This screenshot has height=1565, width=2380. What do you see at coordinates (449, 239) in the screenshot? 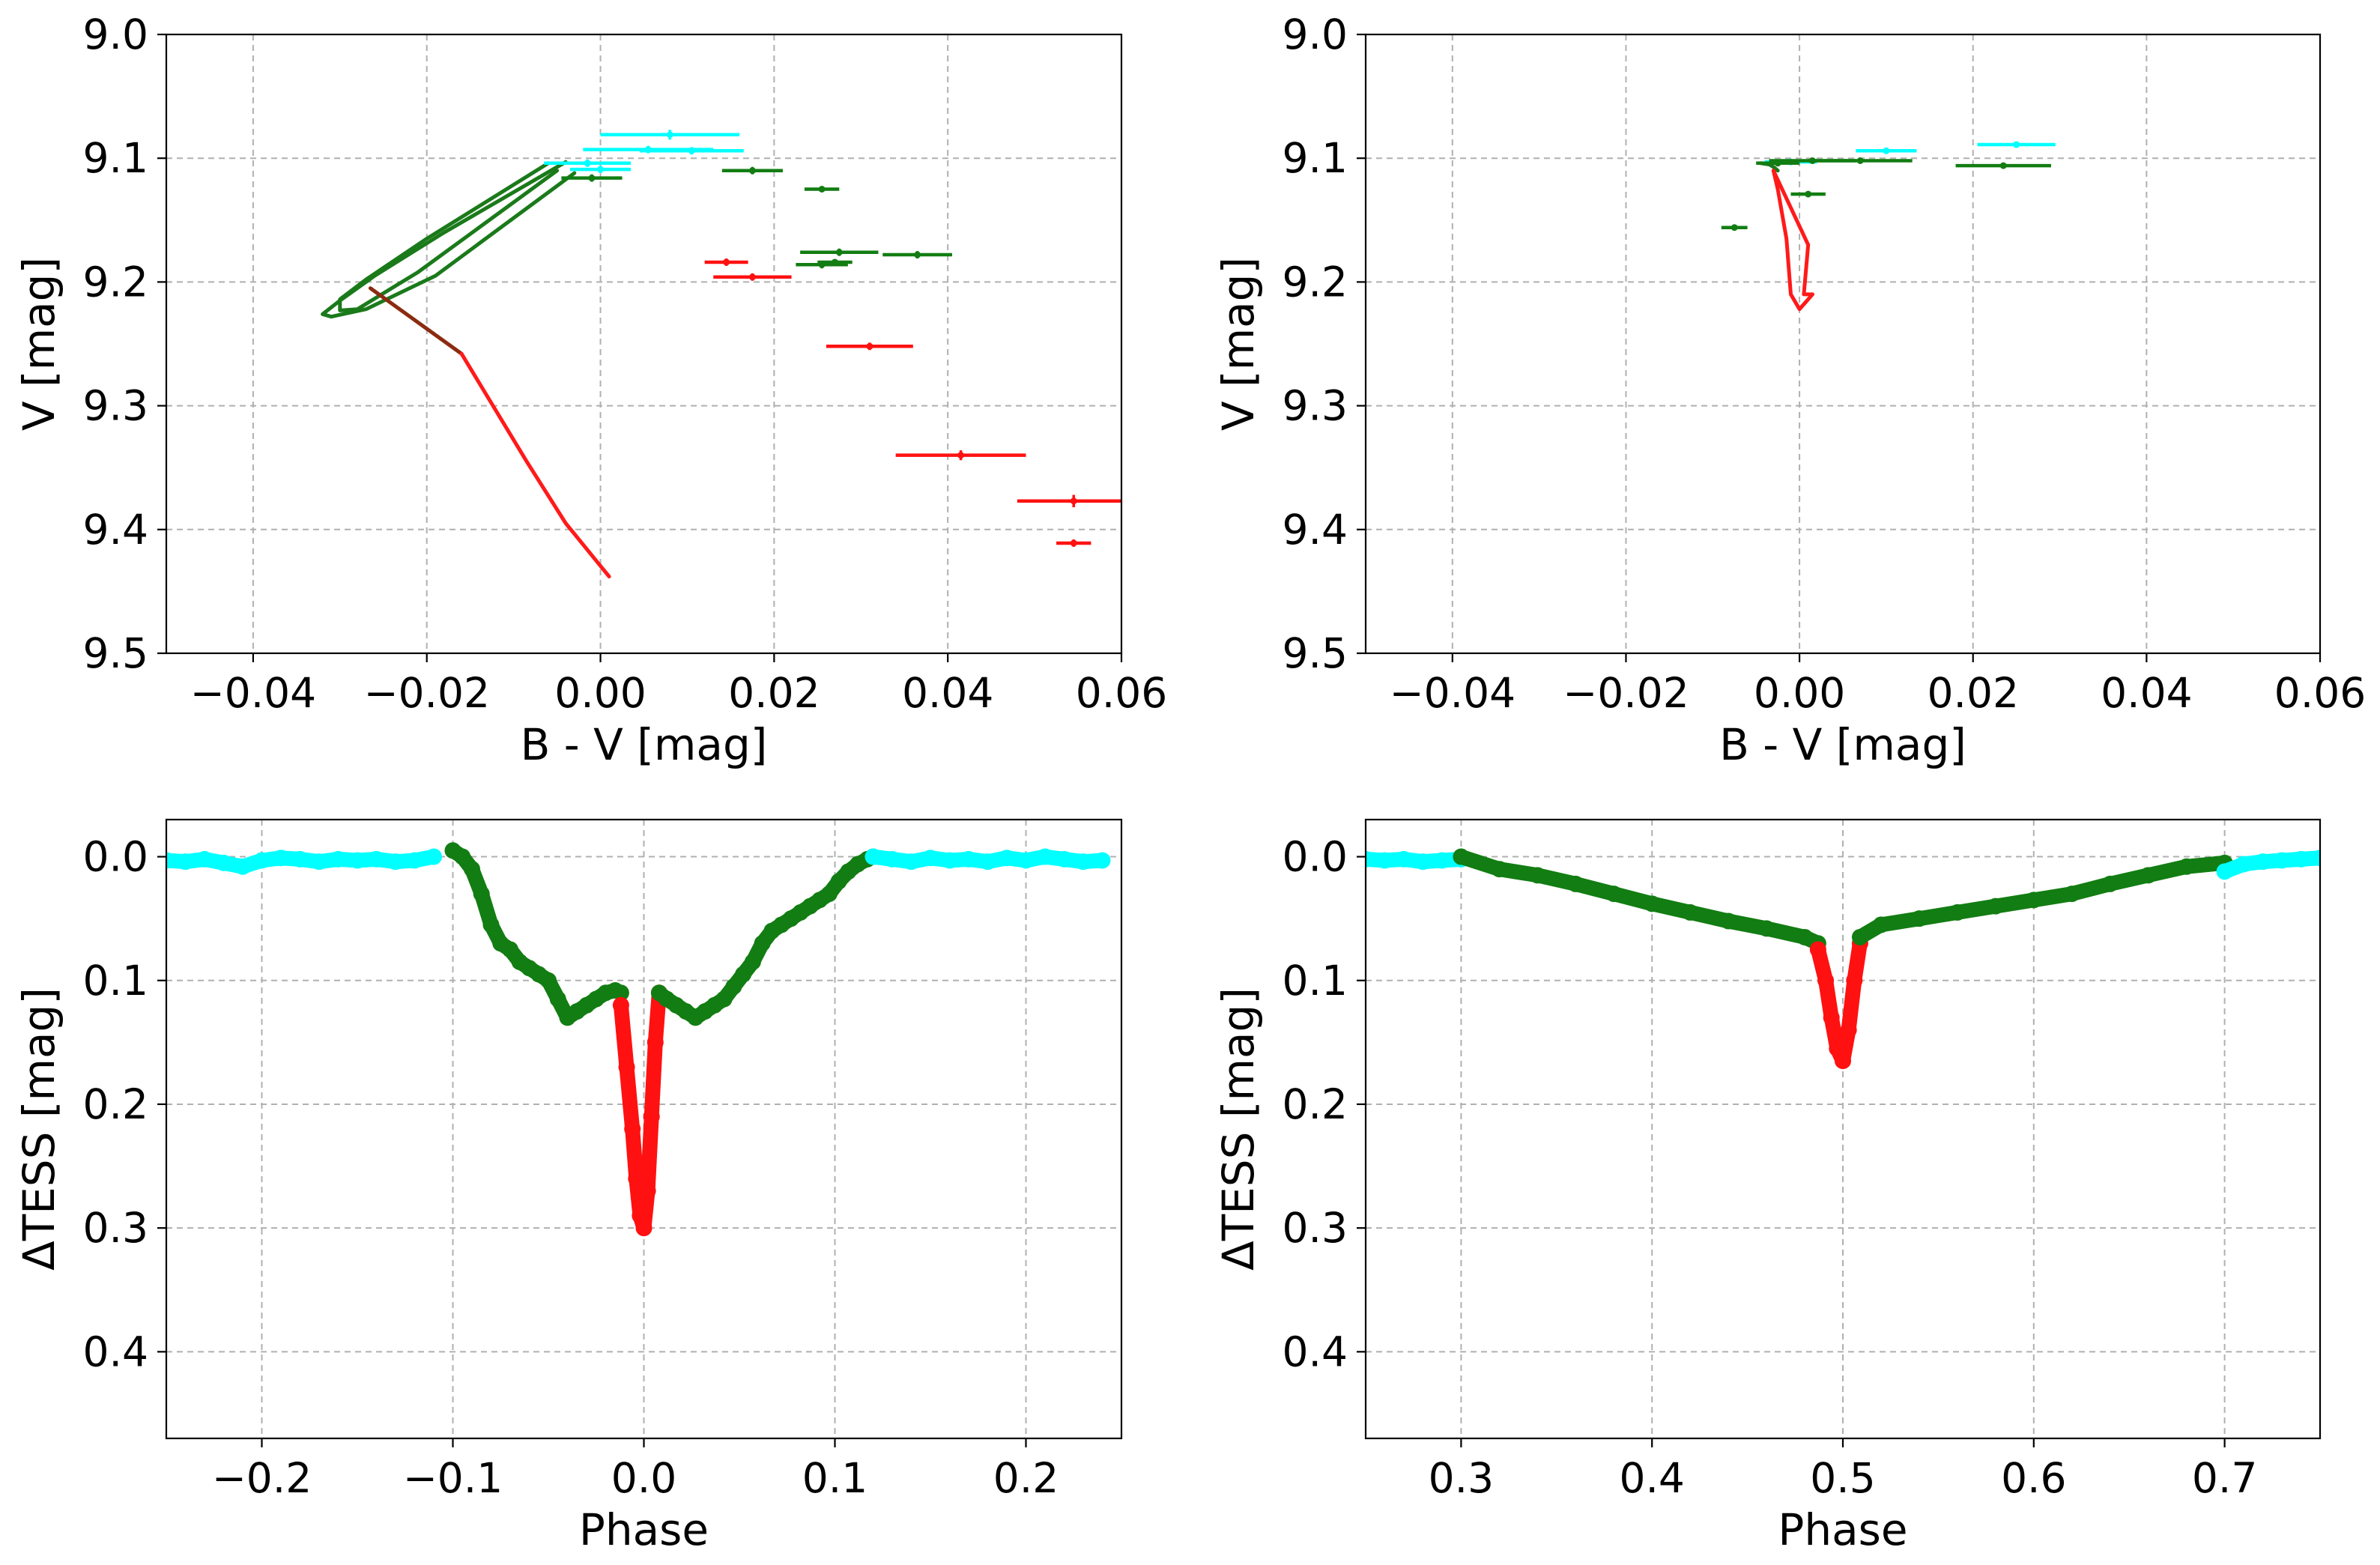
I see `track-line-green-track-outer` at bounding box center [449, 239].